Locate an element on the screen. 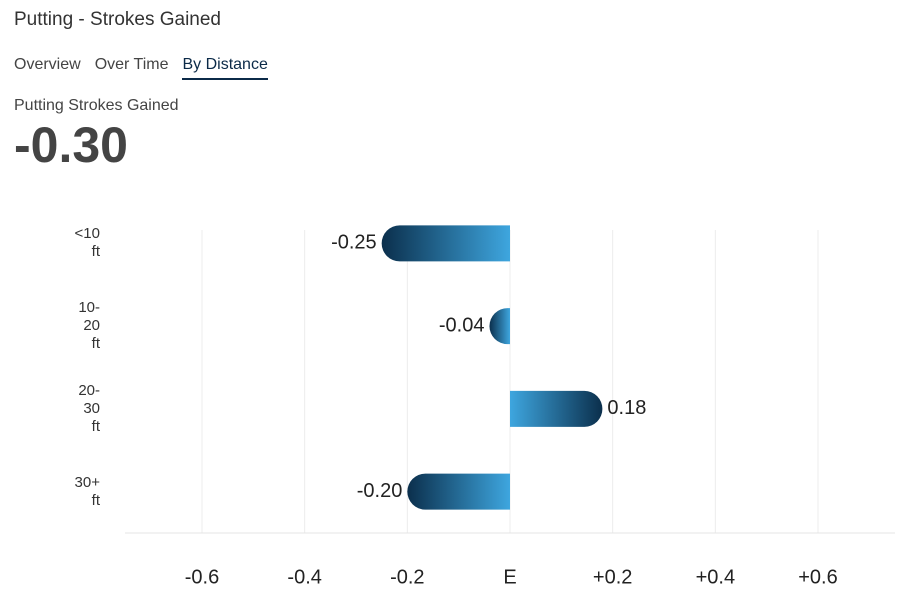 The image size is (900, 615). value-label: -0.25 is located at coordinates (354, 243).